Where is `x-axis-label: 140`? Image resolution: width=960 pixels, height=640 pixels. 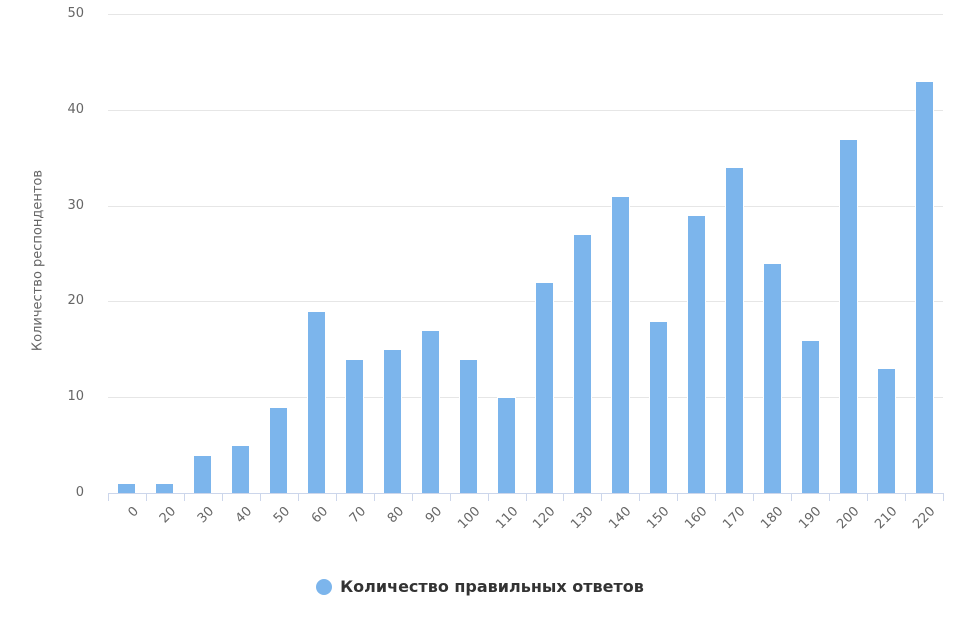 x-axis-label: 140 is located at coordinates (620, 518).